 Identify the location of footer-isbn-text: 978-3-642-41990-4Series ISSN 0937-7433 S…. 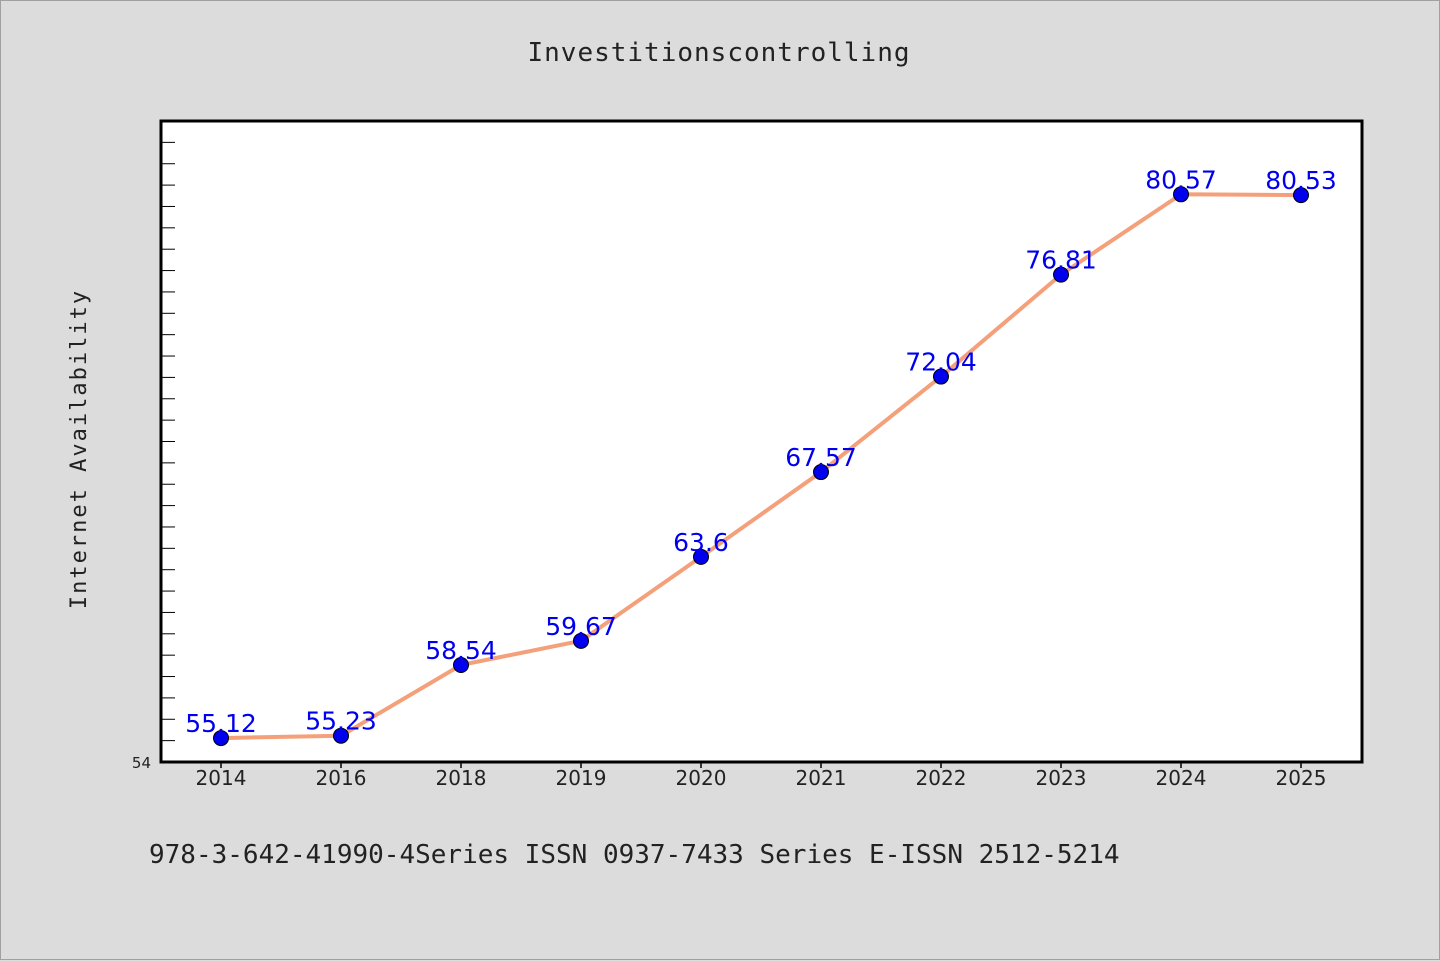
(634, 855).